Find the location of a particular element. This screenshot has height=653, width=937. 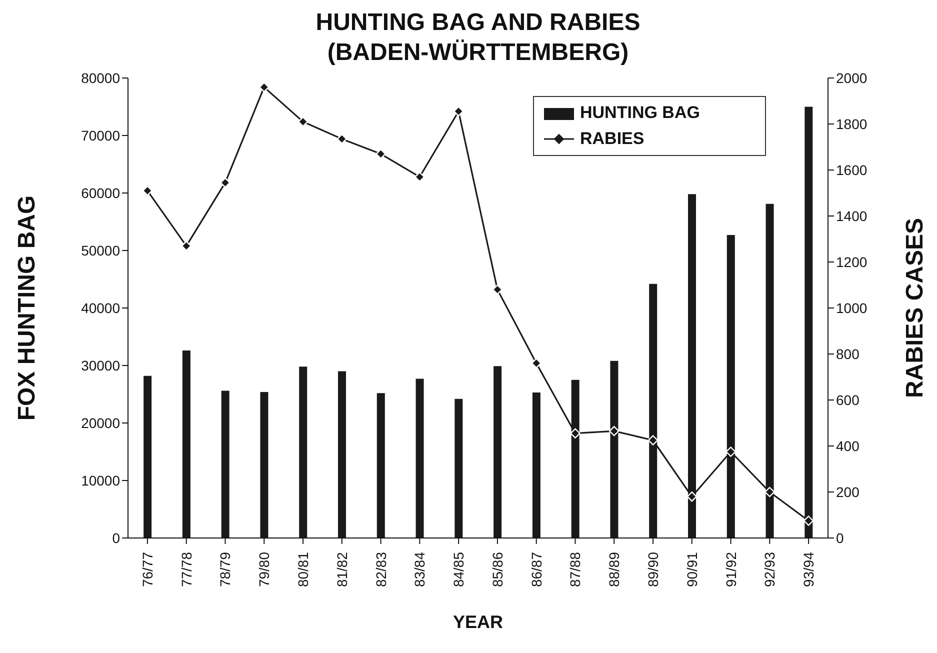

y-tick-label: 40000 is located at coordinates (100, 308).